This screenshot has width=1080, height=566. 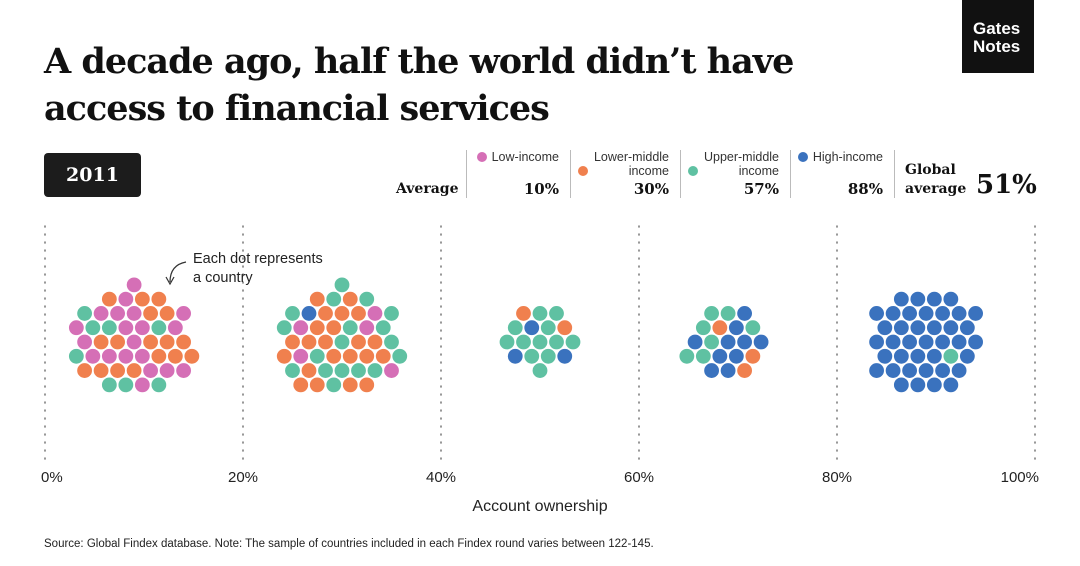 I want to click on gates-notes-logo: Gates Notes, so click(x=998, y=36).